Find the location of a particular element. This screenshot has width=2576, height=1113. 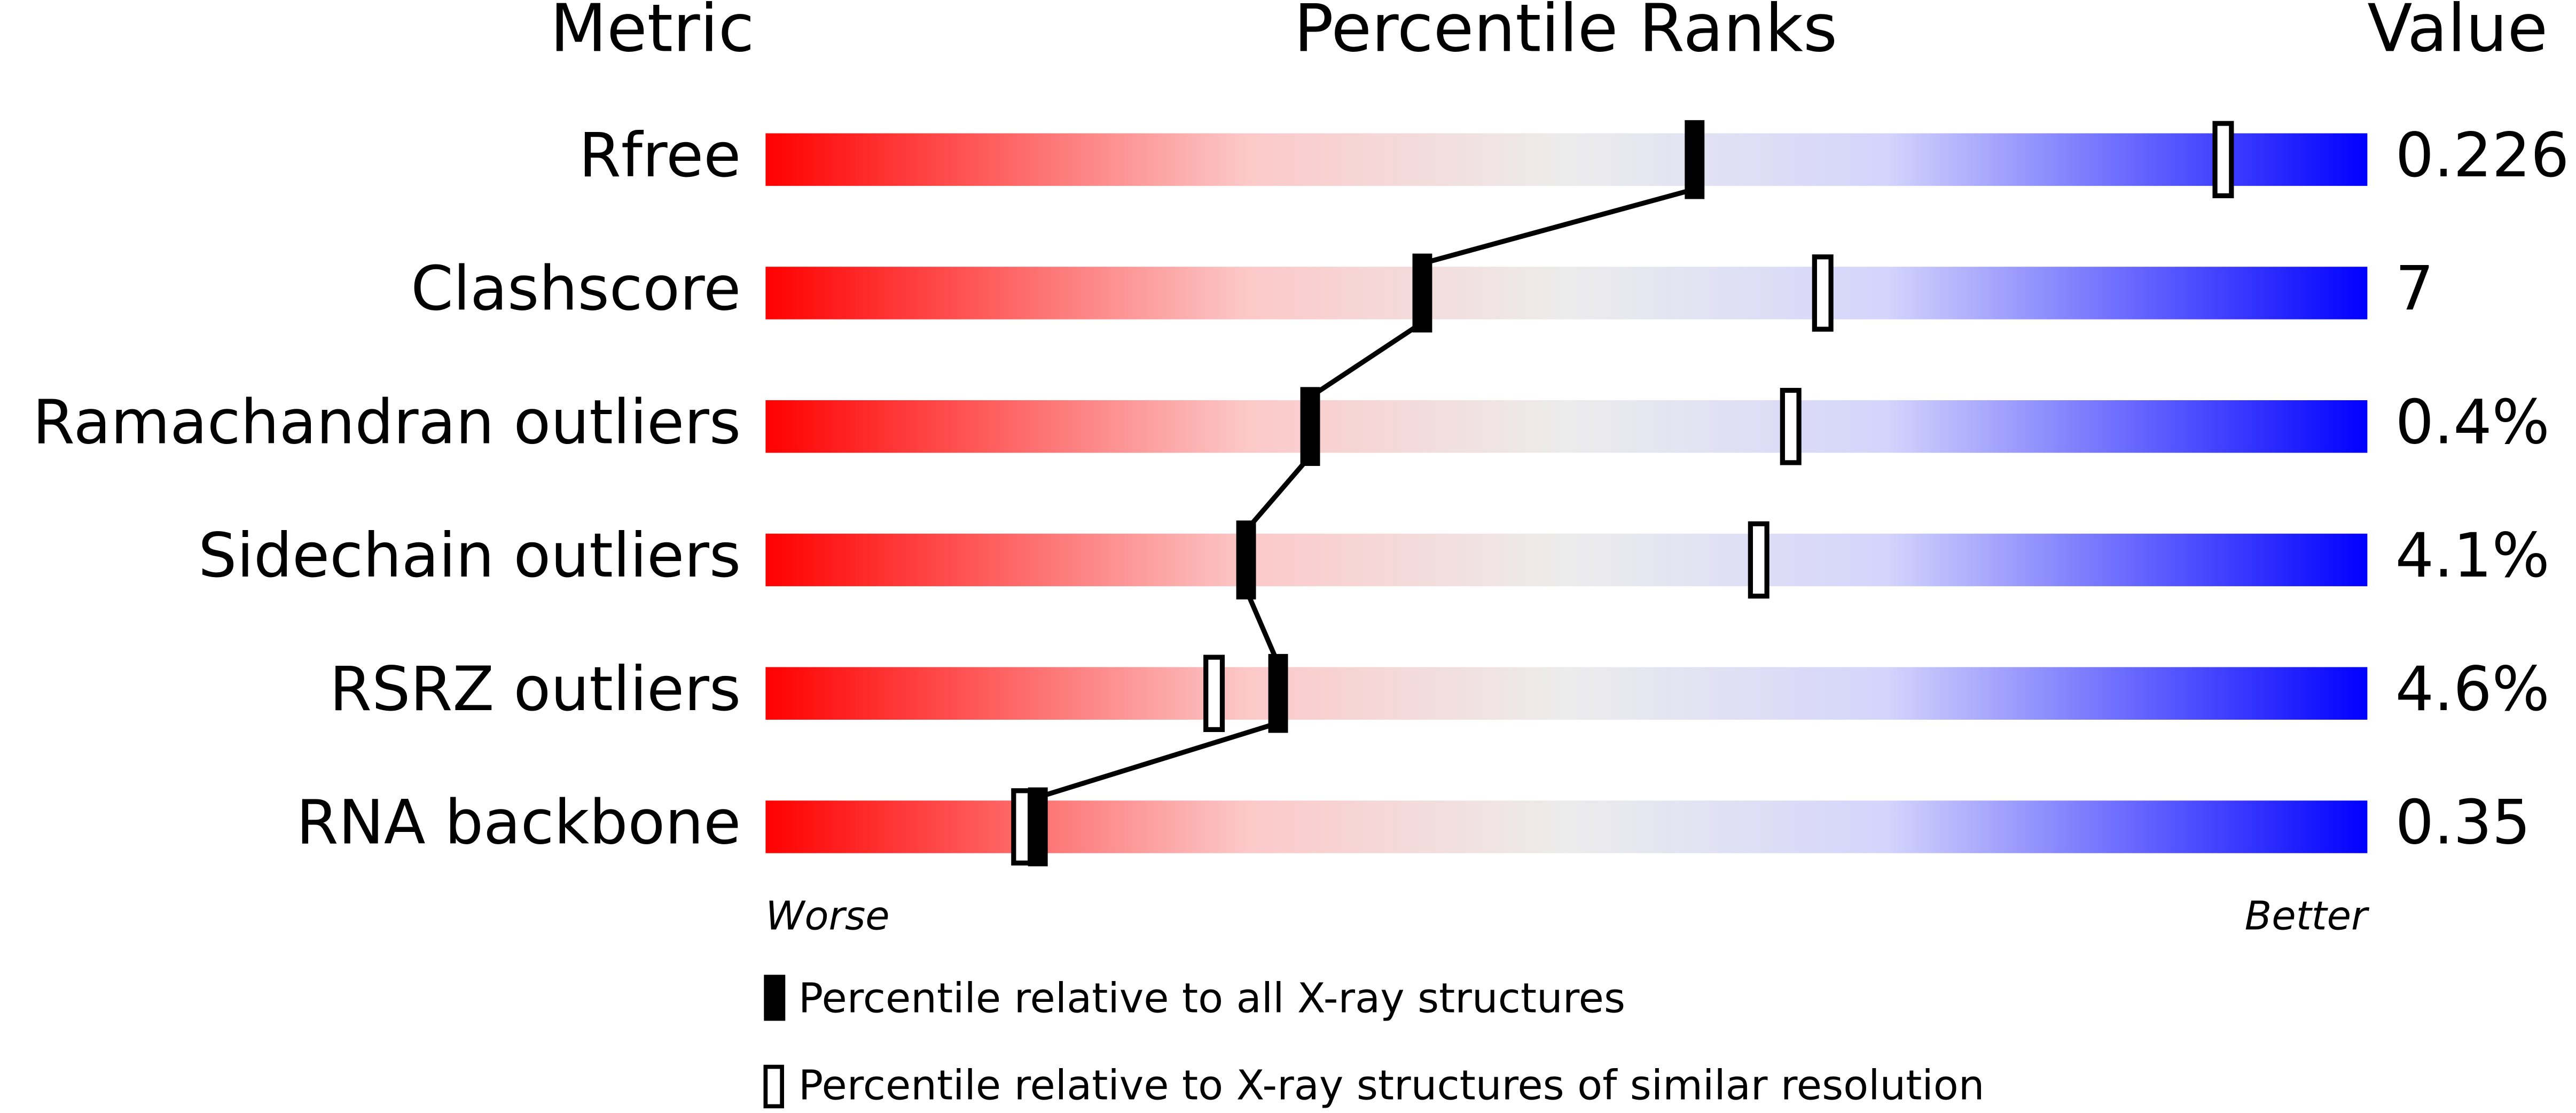

metric-value: 4.1% is located at coordinates (2472, 556).